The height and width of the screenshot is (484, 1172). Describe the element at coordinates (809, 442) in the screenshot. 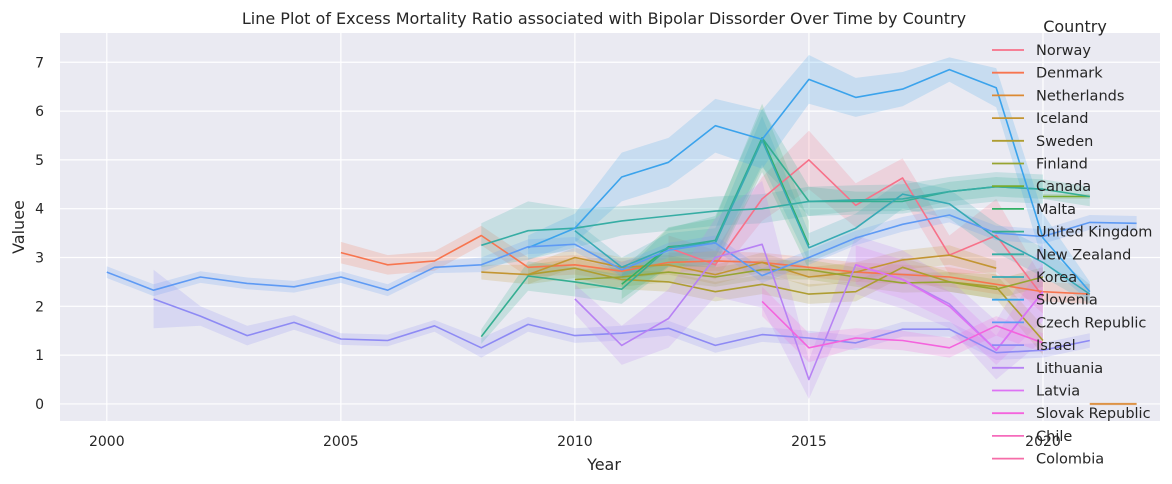

I see `x-tick-label: 2015` at that location.